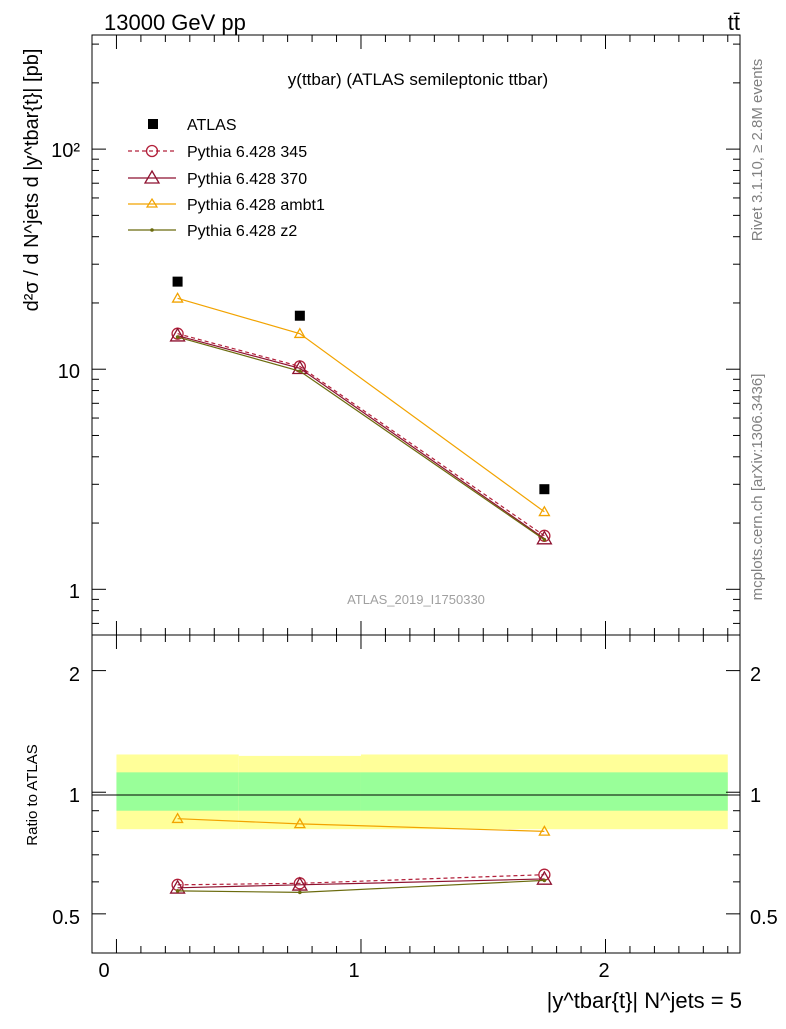 This screenshot has width=786, height=1029. I want to click on x-tick-label-1: 1, so click(353, 971).